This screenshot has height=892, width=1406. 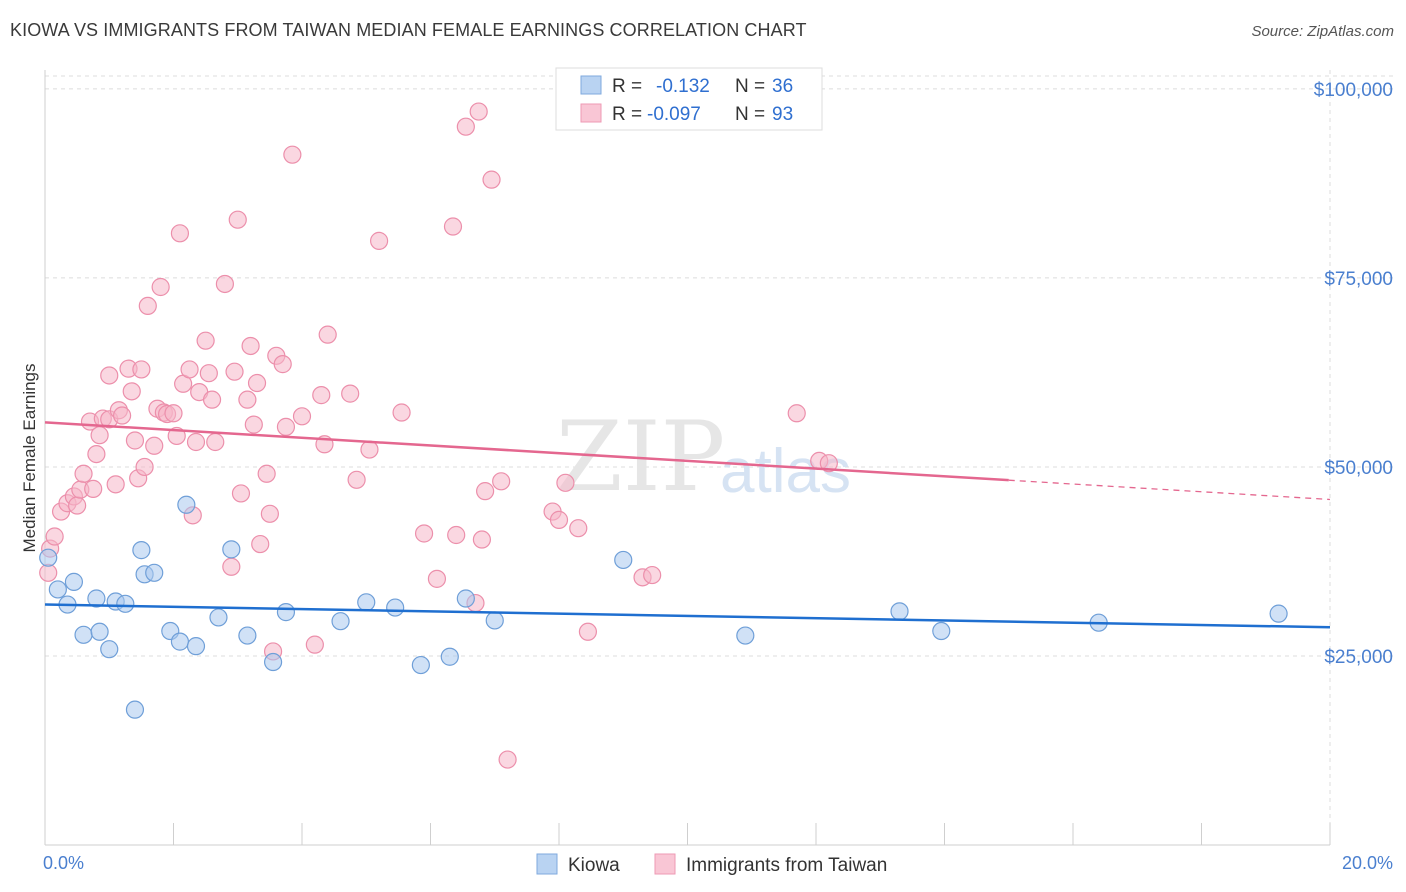 I want to click on x-tick-label-0: 0.0%, so click(x=63, y=863).